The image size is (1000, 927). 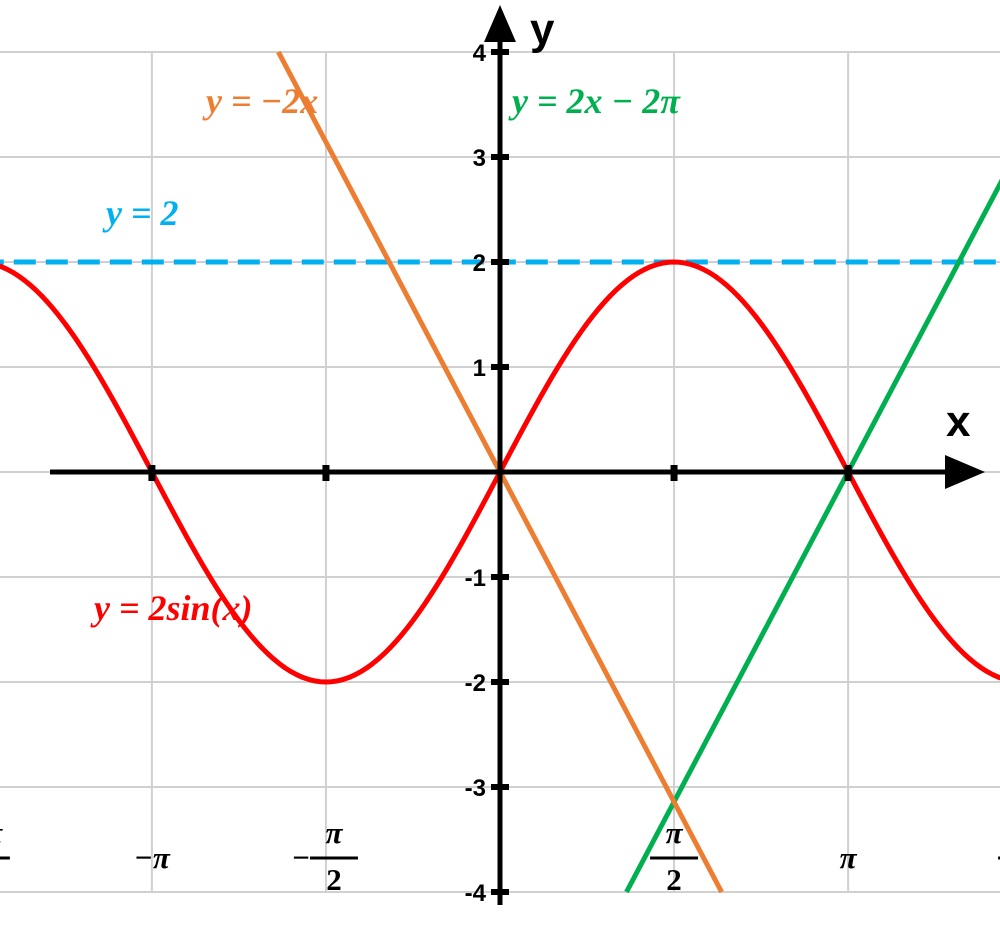 What do you see at coordinates (260, 101) in the screenshot?
I see `label-neg2x: y = −2x` at bounding box center [260, 101].